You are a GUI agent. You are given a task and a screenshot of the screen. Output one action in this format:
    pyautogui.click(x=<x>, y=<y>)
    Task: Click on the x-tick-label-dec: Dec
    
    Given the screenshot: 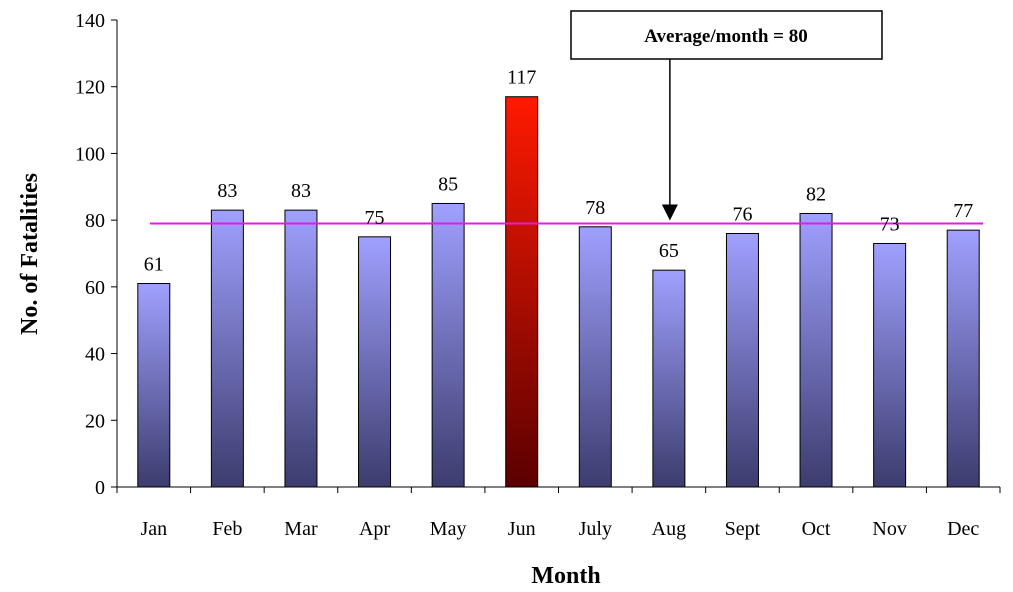 What is the action you would take?
    pyautogui.click(x=963, y=529)
    